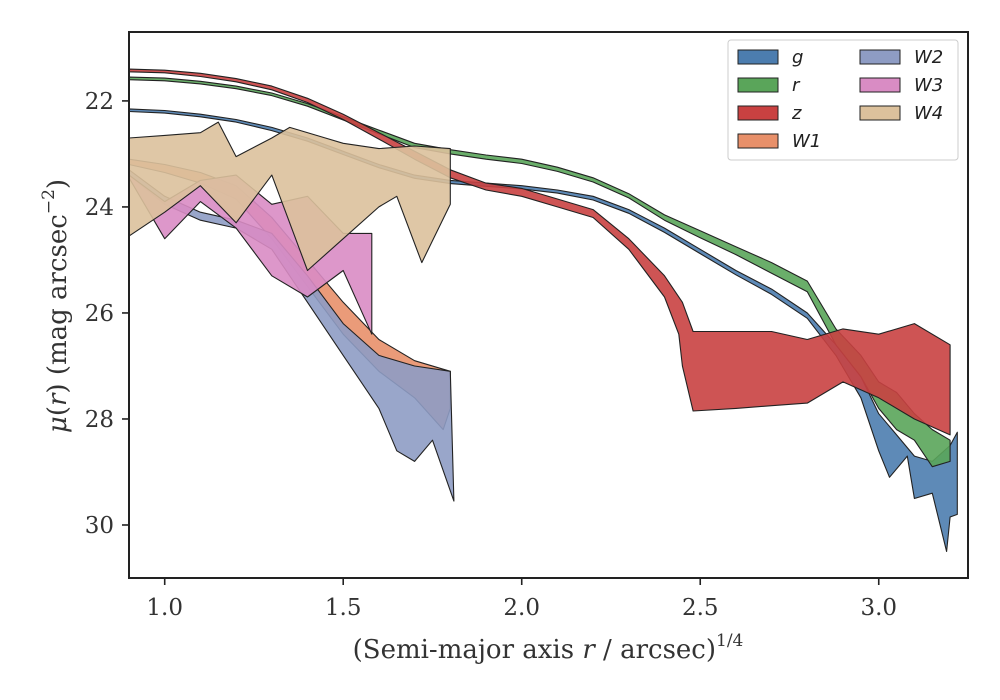 The image size is (1000, 700). I want to click on legend-box, so click(843, 100).